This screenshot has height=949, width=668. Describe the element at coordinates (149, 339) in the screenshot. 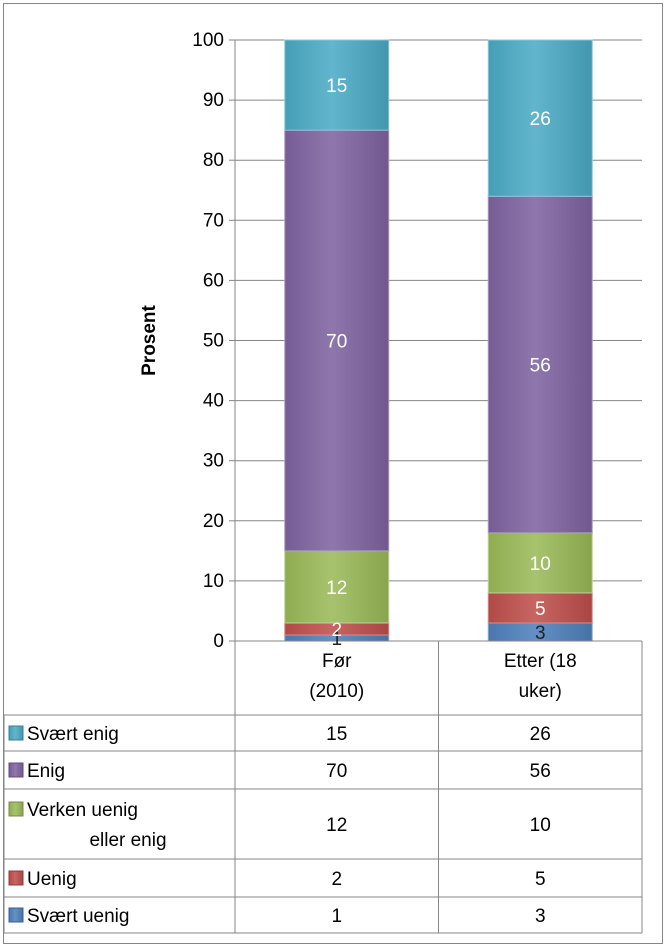

I see `y-axis-title: Prosent` at that location.